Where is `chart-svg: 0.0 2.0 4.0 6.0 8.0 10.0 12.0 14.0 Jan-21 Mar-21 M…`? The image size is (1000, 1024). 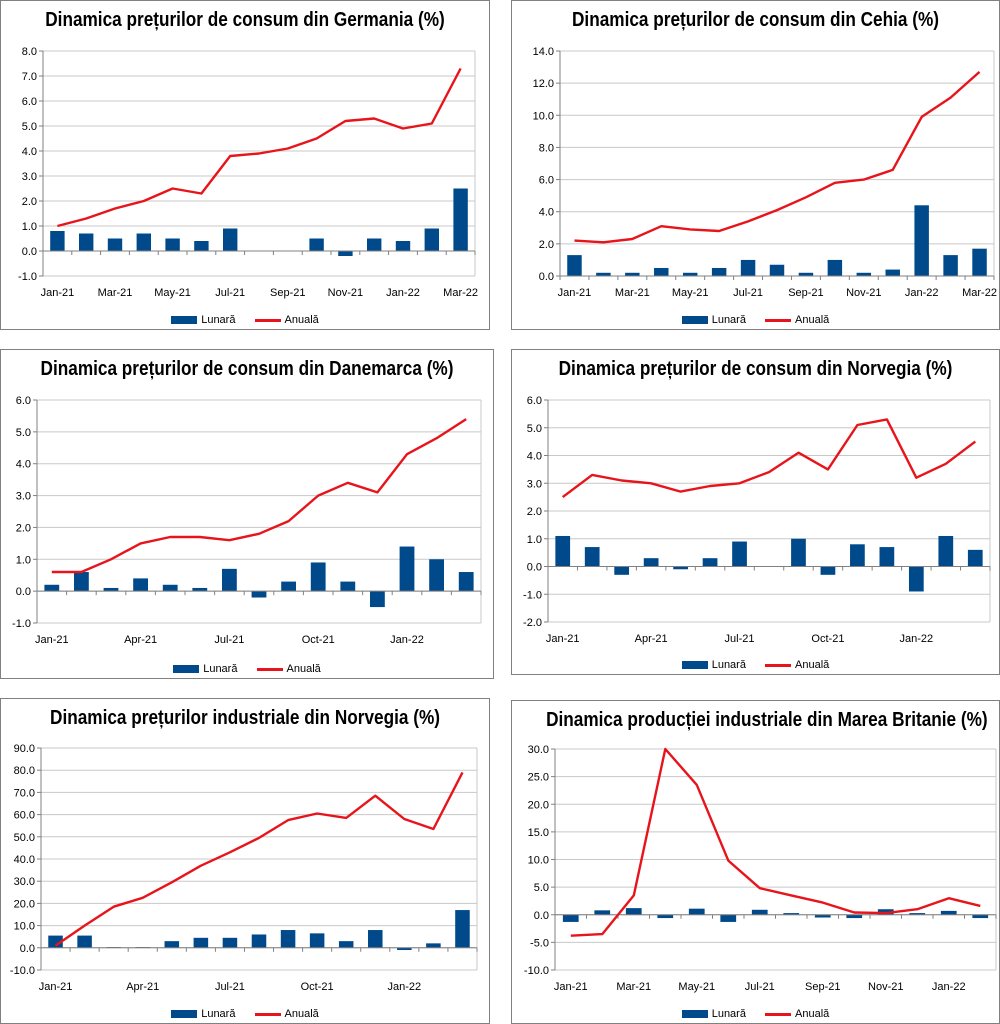
chart-svg: 0.0 2.0 4.0 6.0 8.0 10.0 12.0 14.0 Jan-21 Mar-21 M… is located at coordinates (765, 172).